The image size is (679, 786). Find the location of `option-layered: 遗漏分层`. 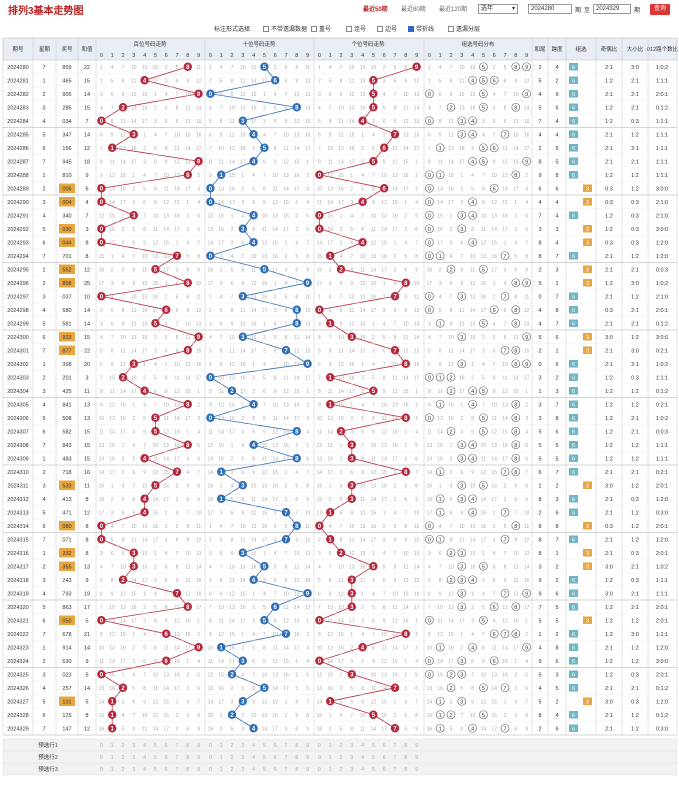

option-layered: 遗漏分层 is located at coordinates (464, 28).